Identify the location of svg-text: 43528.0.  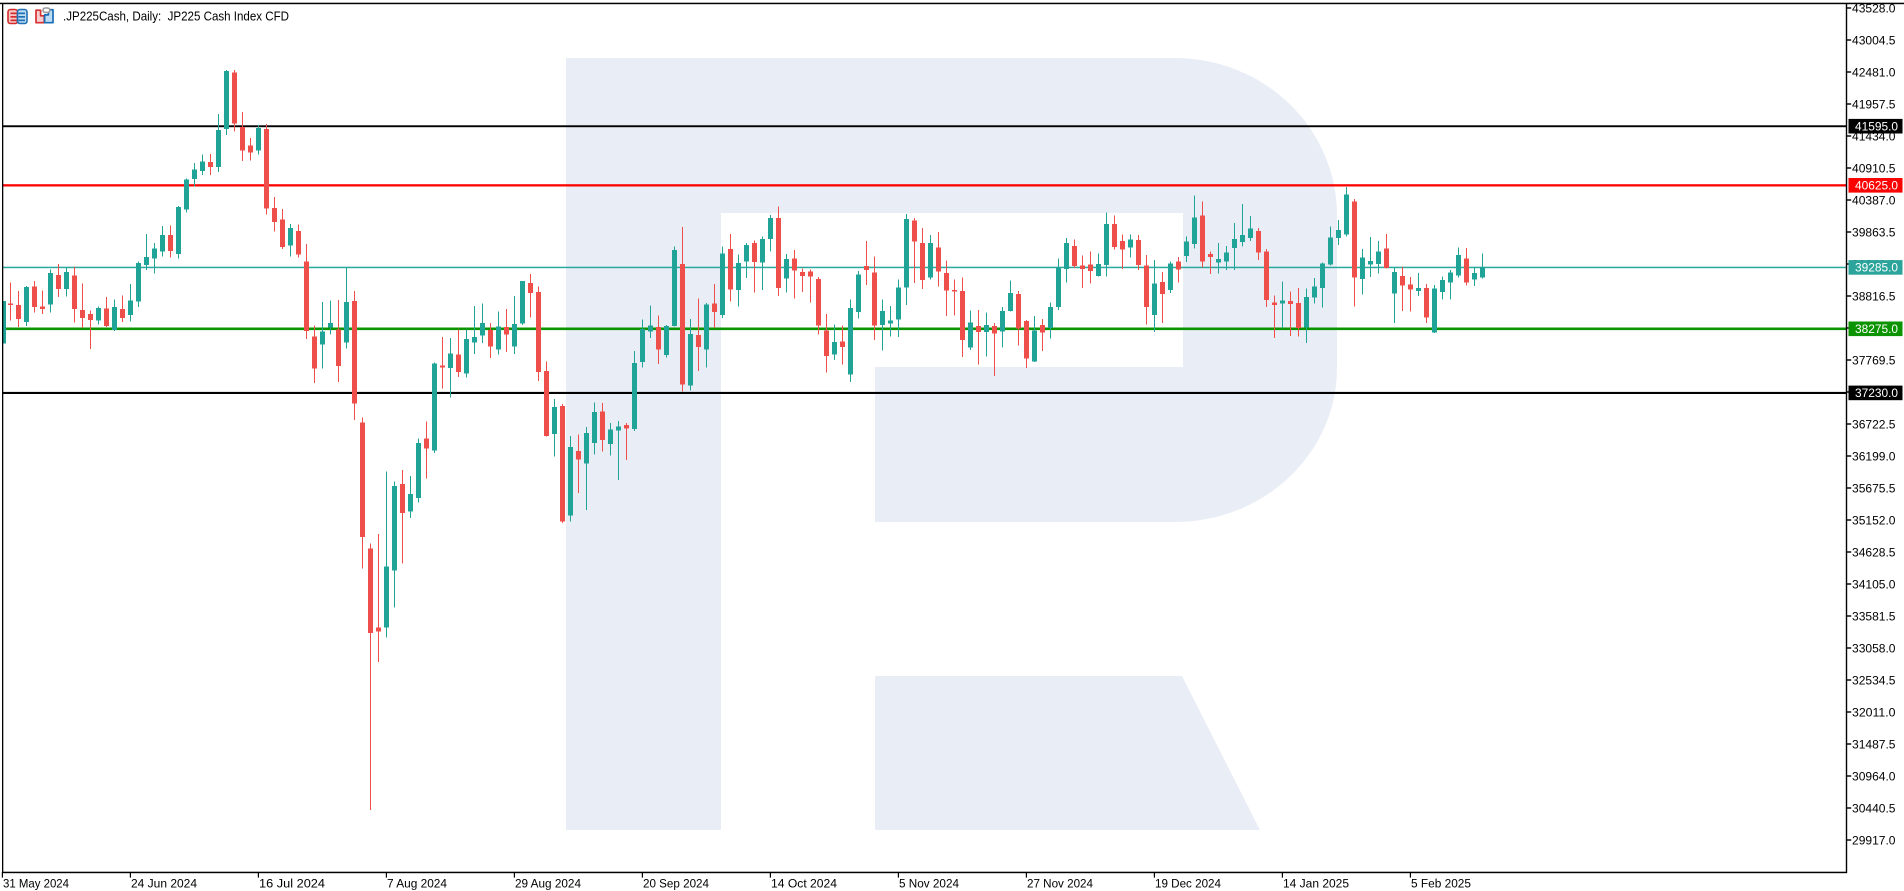
(1874, 8).